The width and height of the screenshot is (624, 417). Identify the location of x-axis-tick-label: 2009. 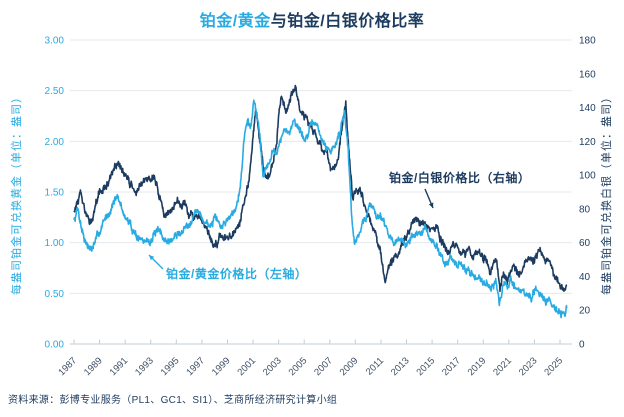
(349, 366).